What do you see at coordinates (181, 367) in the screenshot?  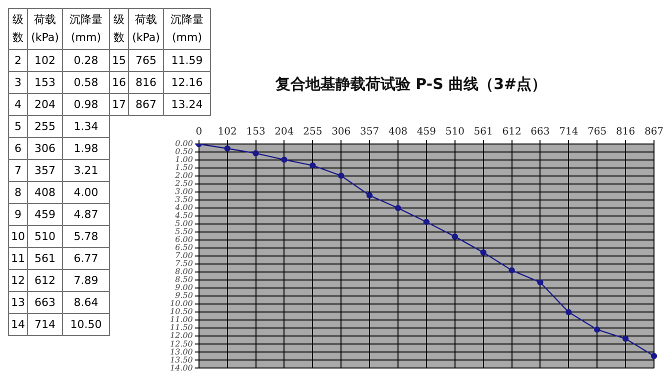 I see `y-tick-label: 14.00` at bounding box center [181, 367].